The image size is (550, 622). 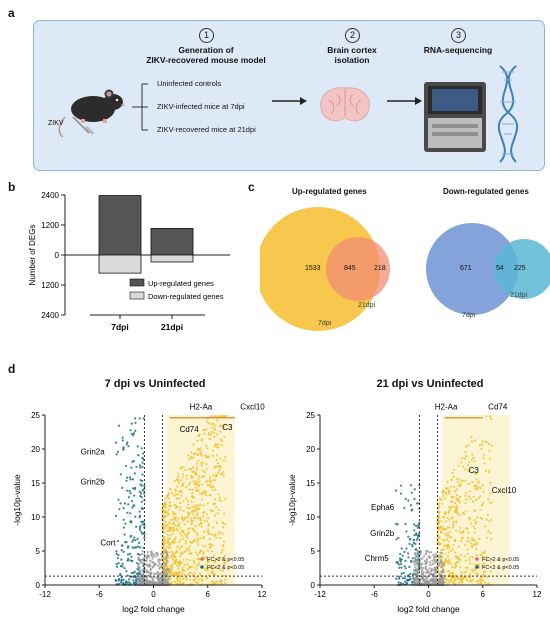 I want to click on condition-bracket, so click(x=140, y=107).